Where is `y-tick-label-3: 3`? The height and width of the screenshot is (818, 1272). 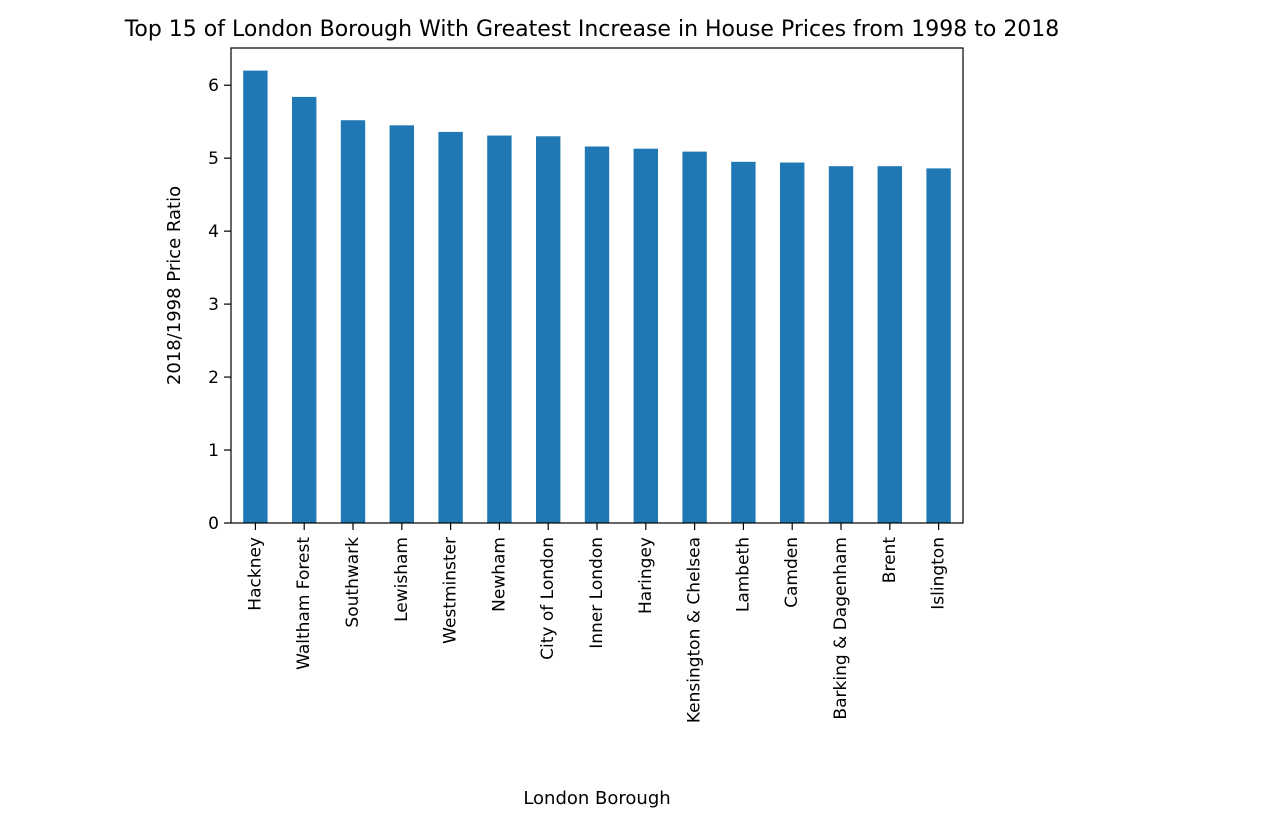 y-tick-label-3: 3 is located at coordinates (213, 305).